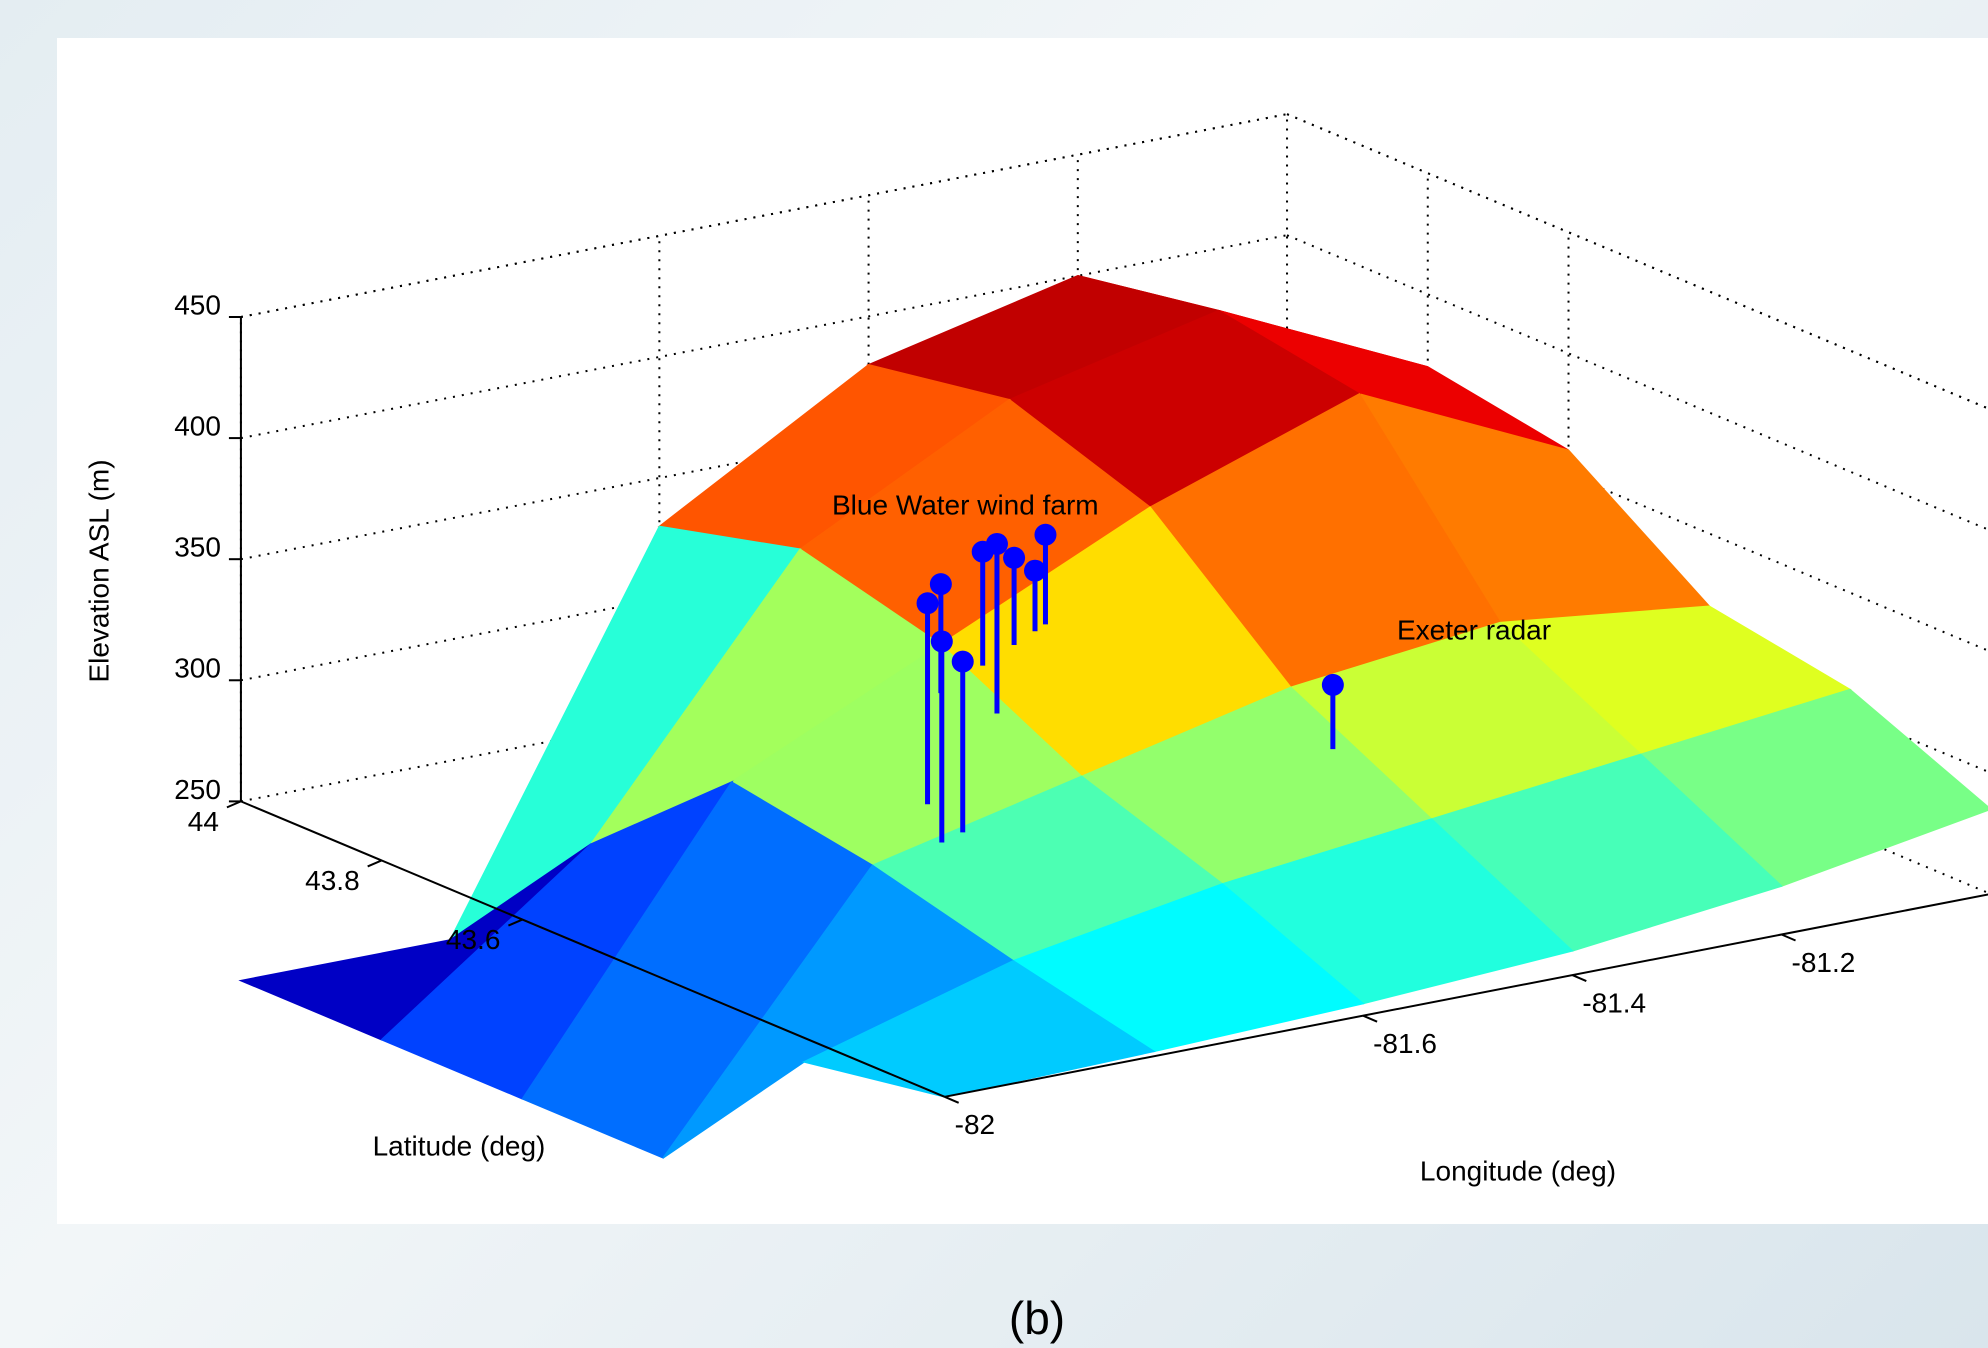 The image size is (1988, 1348). What do you see at coordinates (593, 949) in the screenshot?
I see `y-axis` at bounding box center [593, 949].